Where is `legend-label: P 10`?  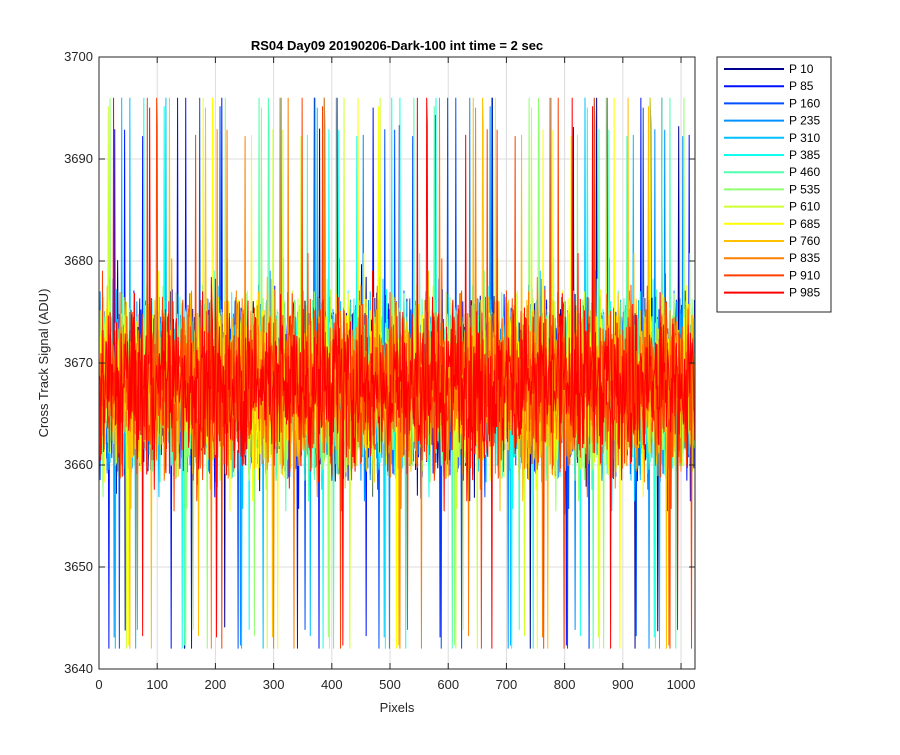 legend-label: P 10 is located at coordinates (801, 69).